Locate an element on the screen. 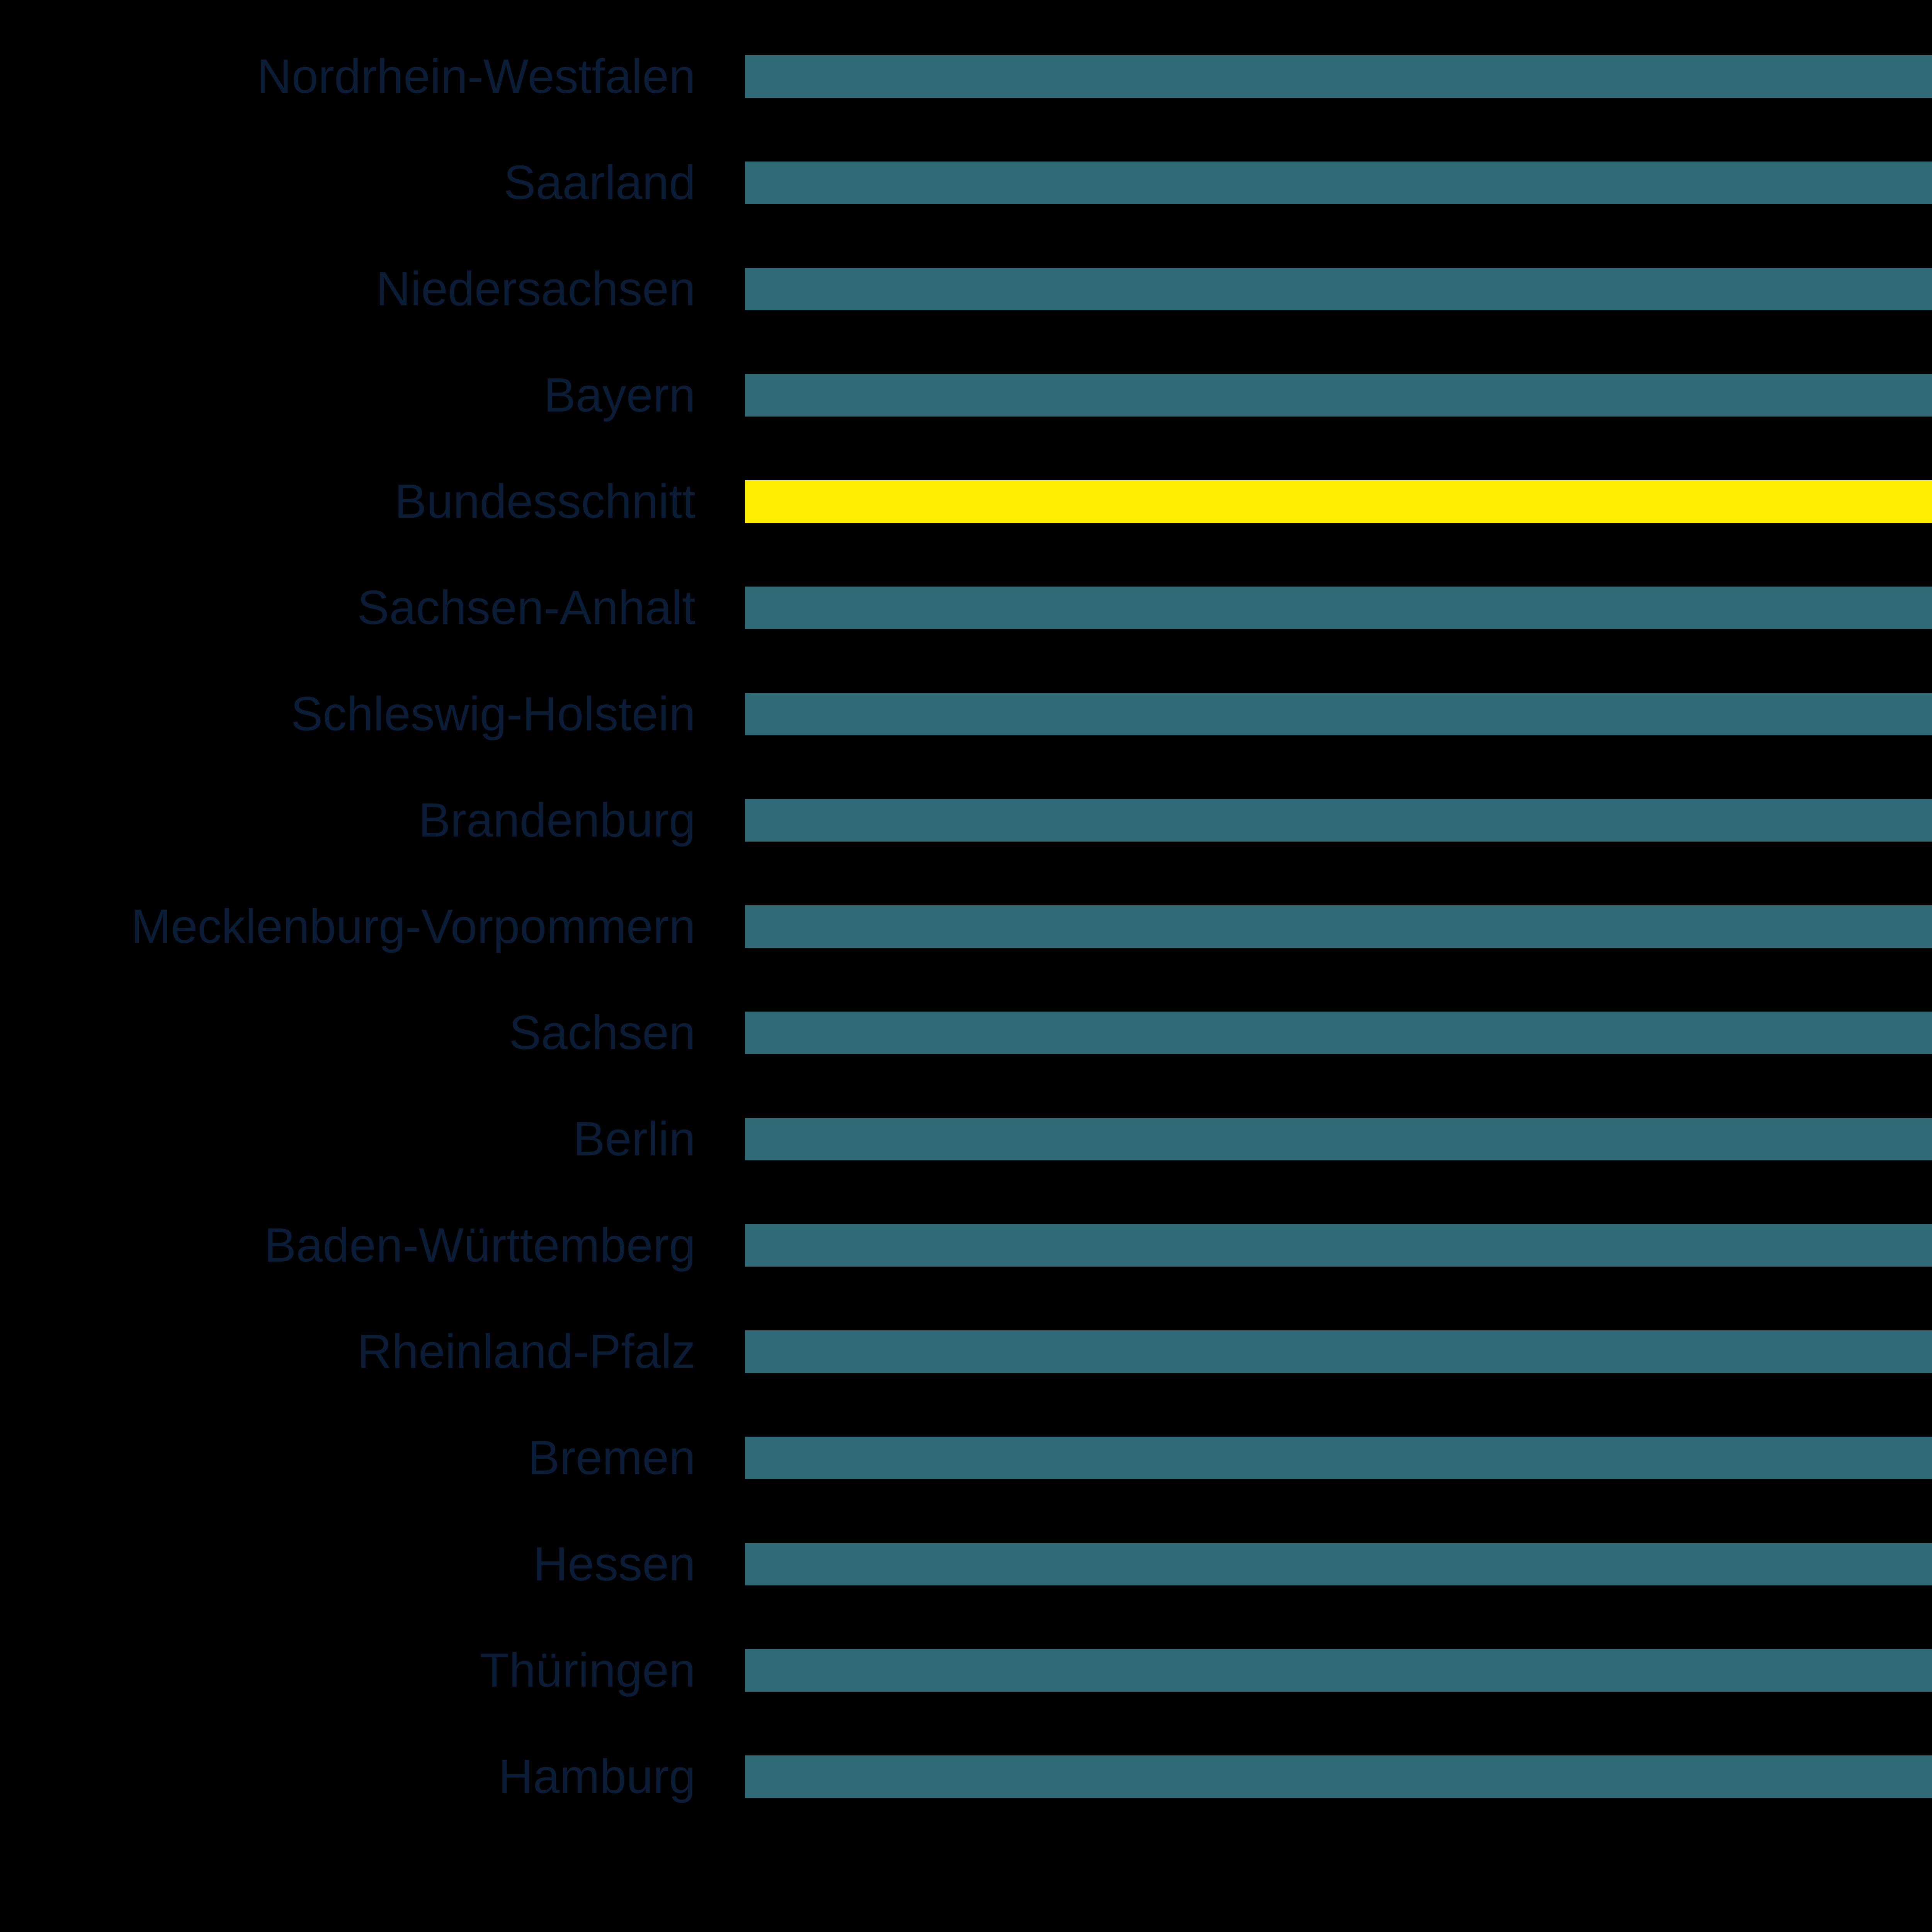 The width and height of the screenshot is (1932, 1932). category-label: Nordrhein-Westfalen is located at coordinates (477, 77).